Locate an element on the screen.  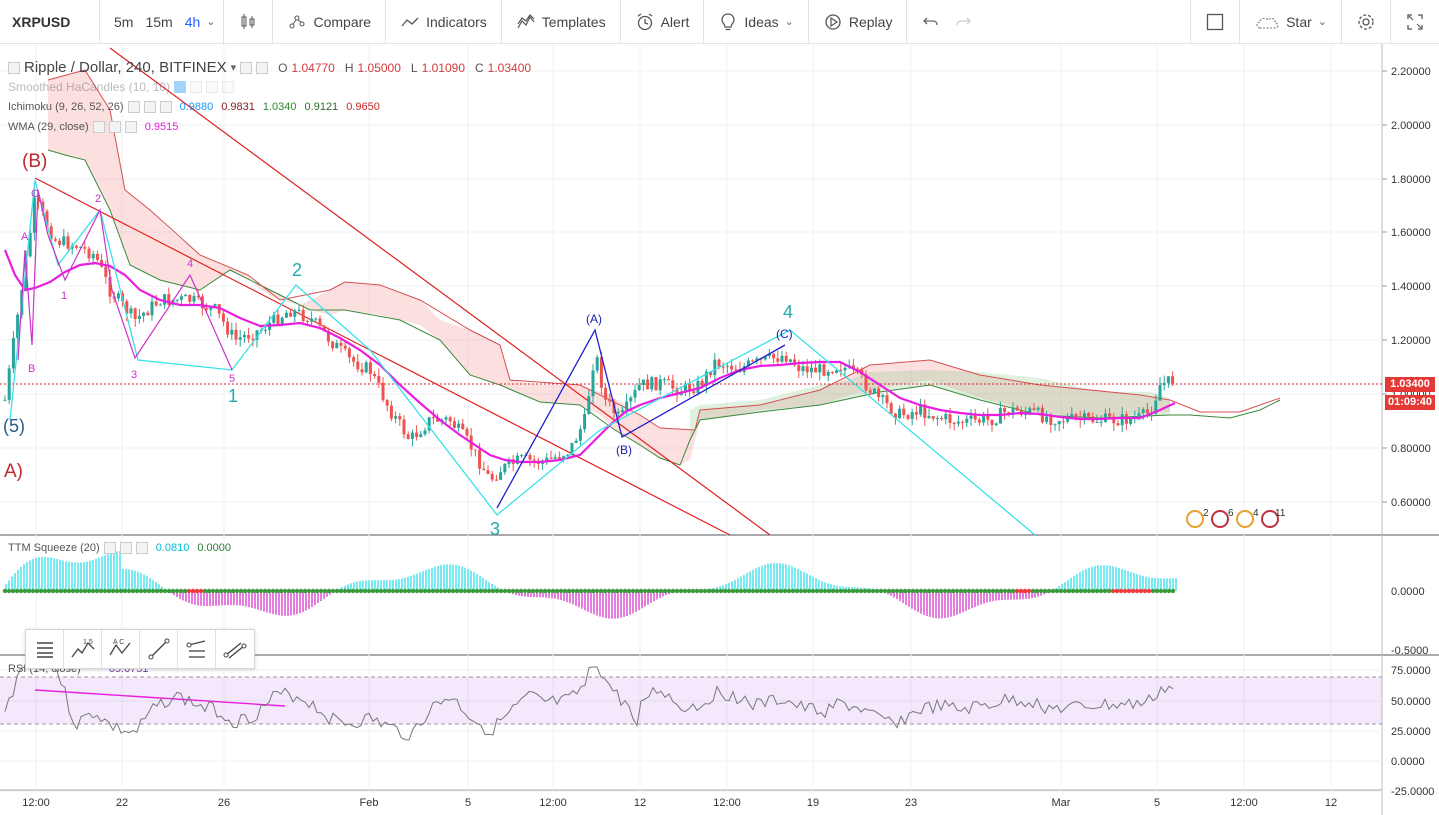
chart-type-button is located at coordinates (248, 22).